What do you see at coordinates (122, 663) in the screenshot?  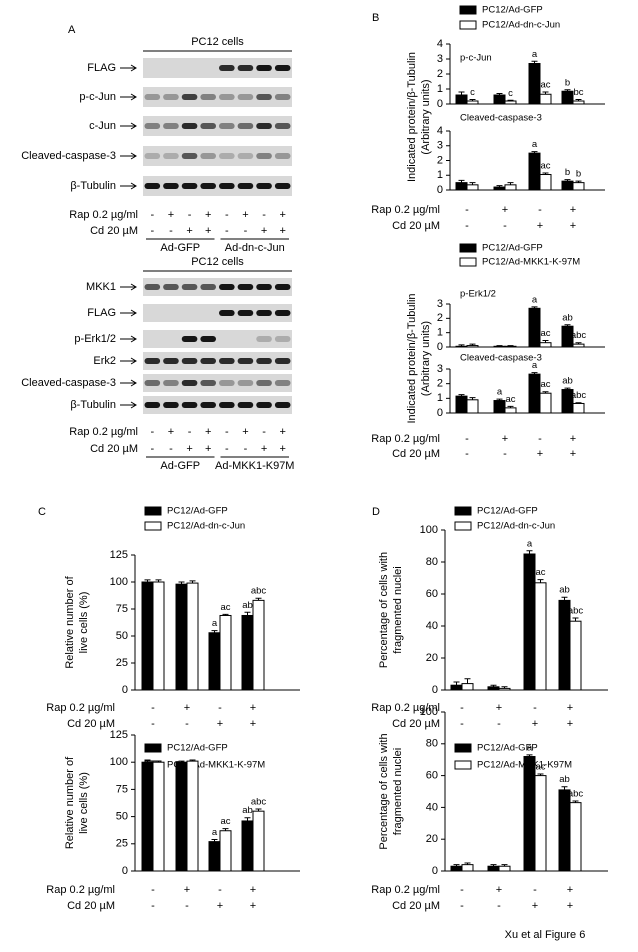 I see `y-tick-label: 25` at bounding box center [122, 663].